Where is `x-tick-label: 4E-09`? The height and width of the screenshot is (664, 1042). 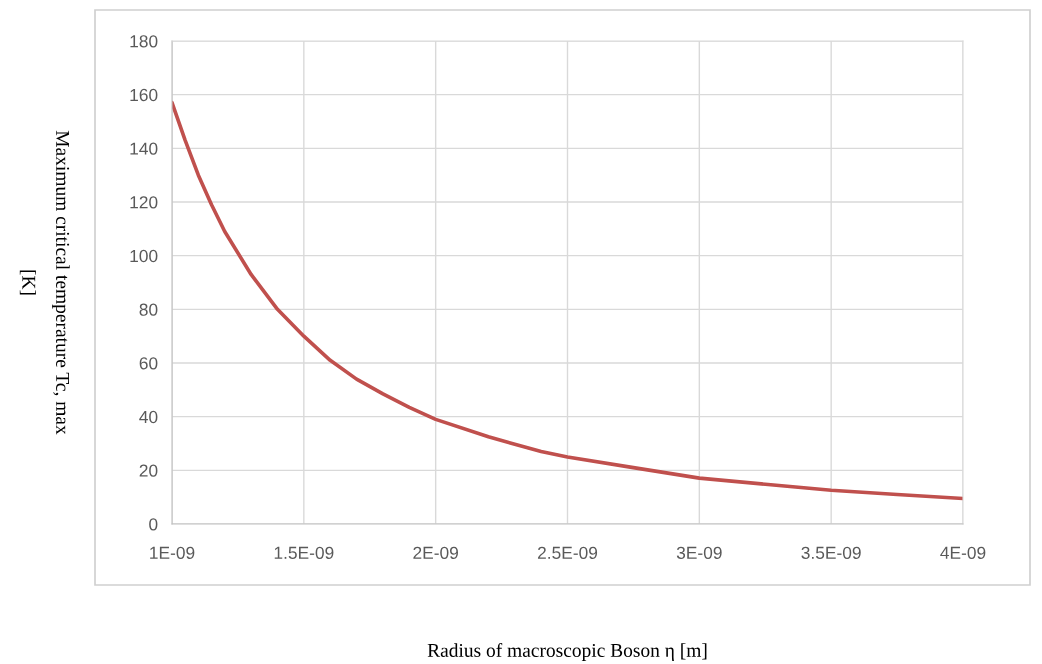
x-tick-label: 4E-09 is located at coordinates (963, 552).